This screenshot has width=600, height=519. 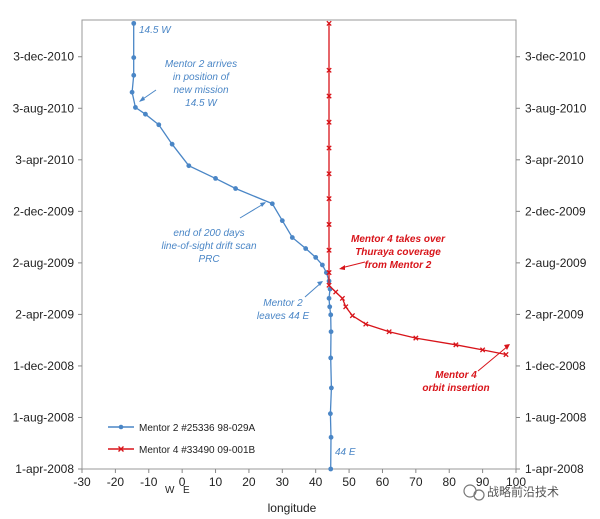 I want to click on x-tick-label: 60, so click(x=383, y=482).